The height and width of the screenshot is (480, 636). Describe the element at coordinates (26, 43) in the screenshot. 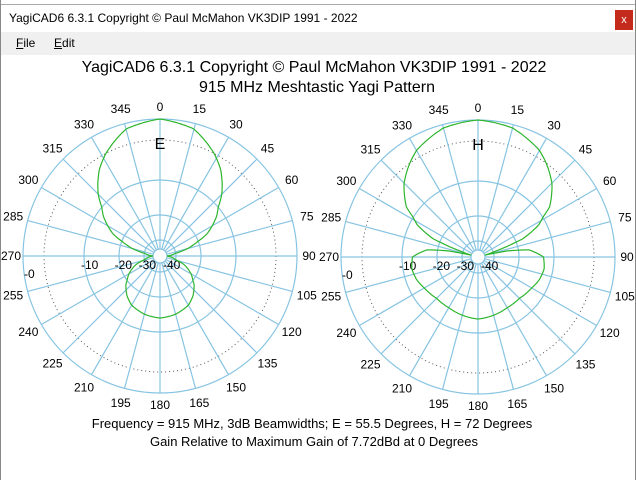

I see `menu-file: File` at that location.